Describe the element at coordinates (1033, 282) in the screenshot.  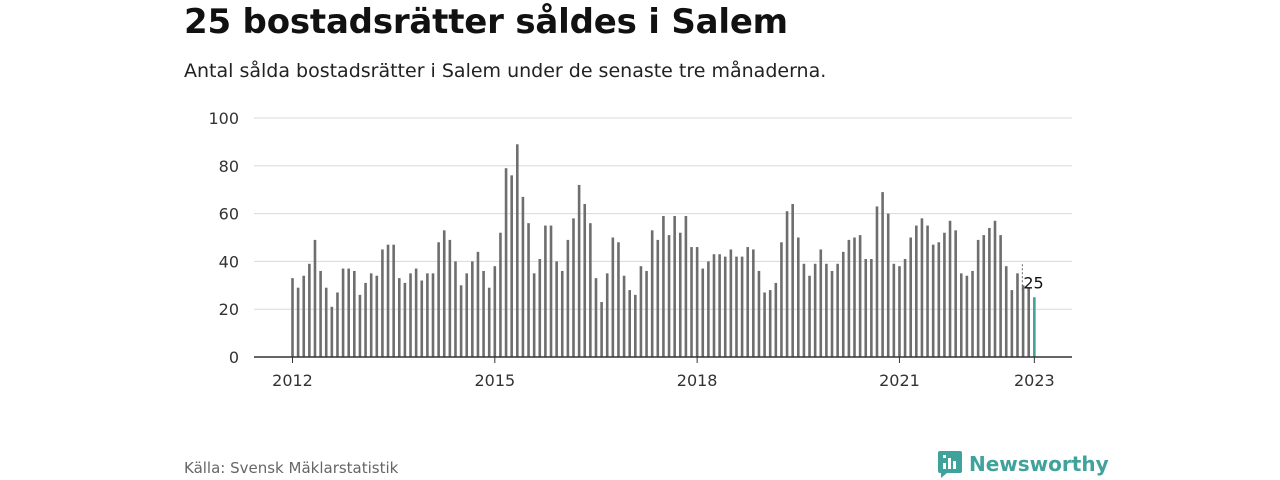
I see `highlight-data-label: 25` at that location.